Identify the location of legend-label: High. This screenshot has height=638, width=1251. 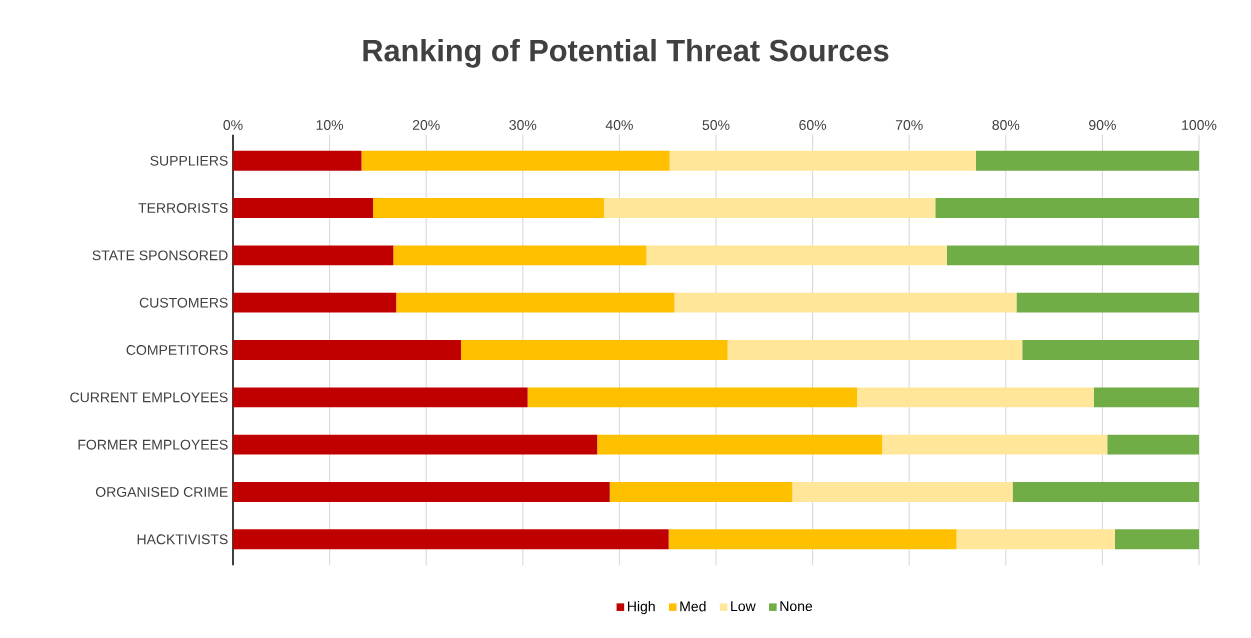
(641, 608).